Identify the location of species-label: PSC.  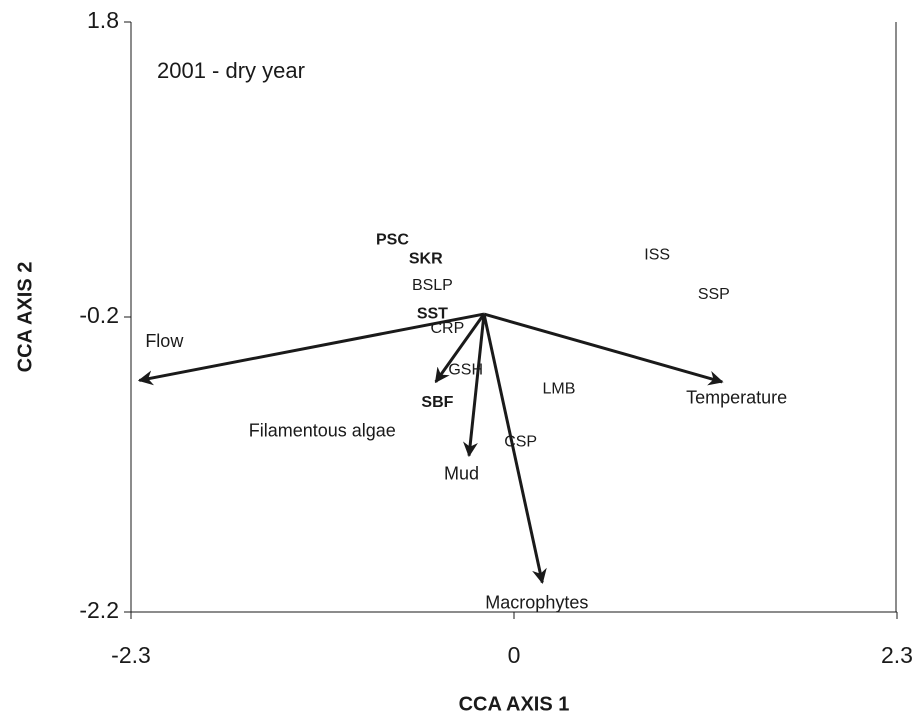
(392, 240).